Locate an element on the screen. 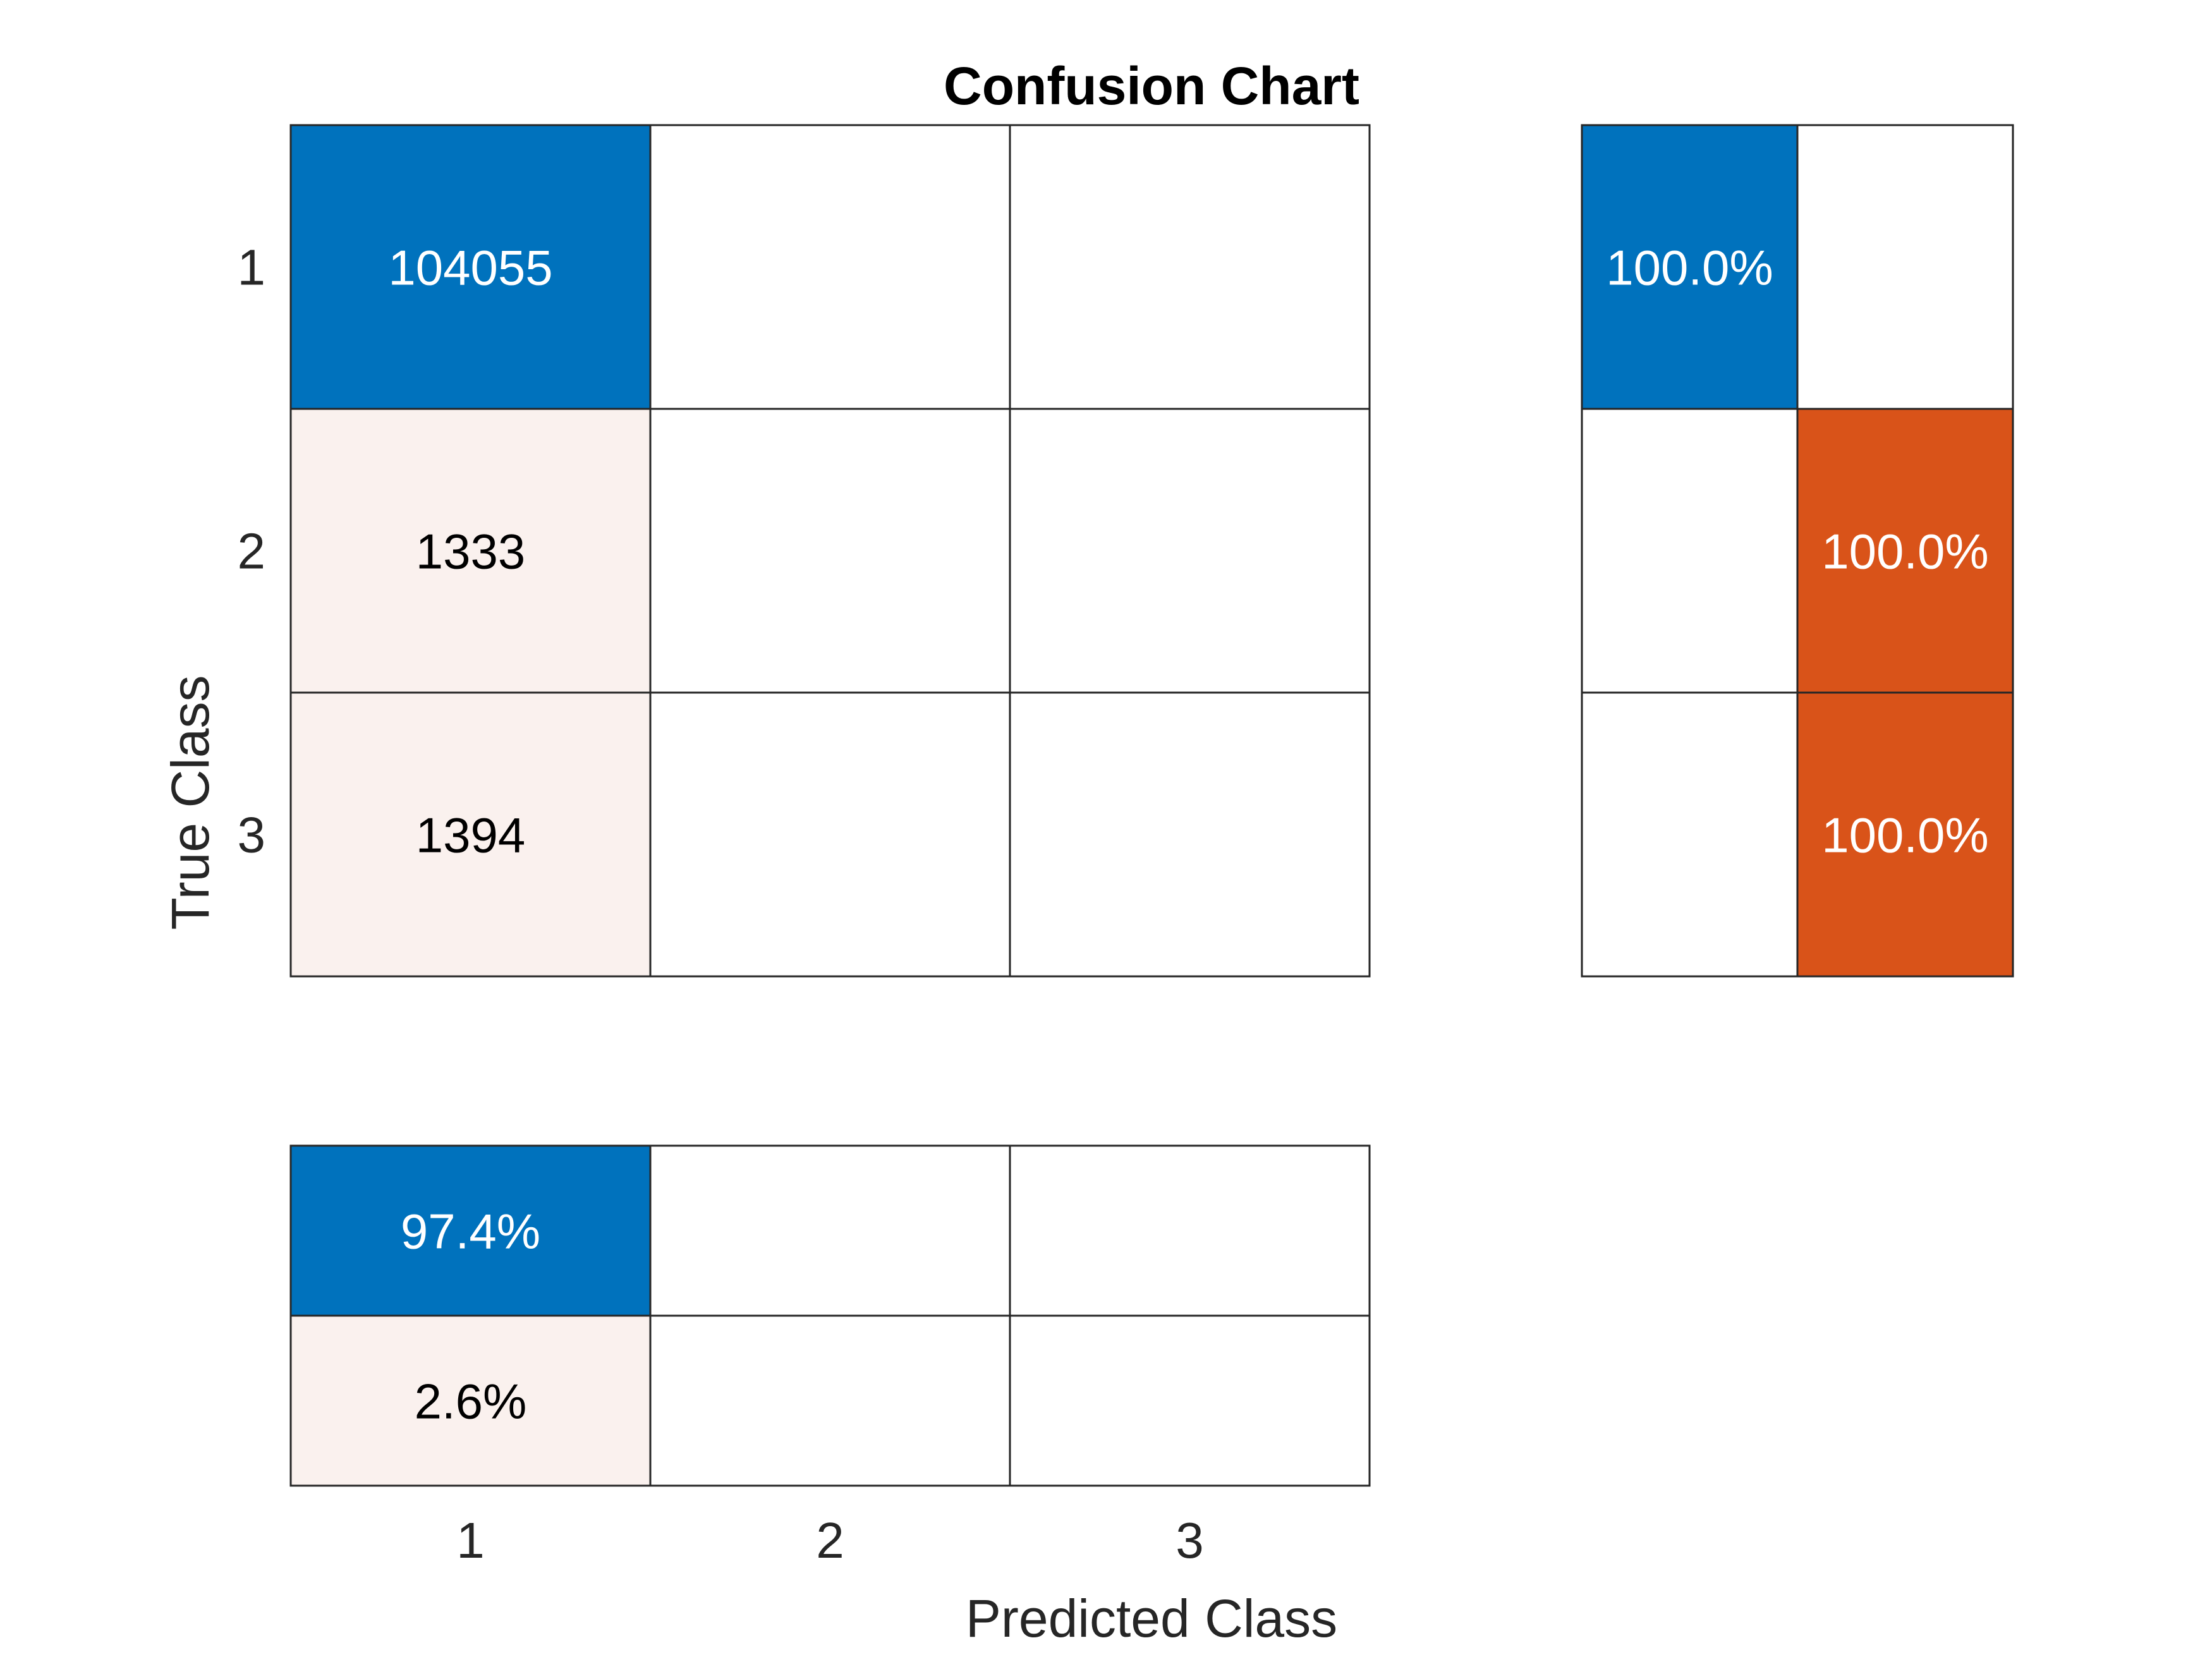 Image resolution: width=2212 pixels, height=1662 pixels. matrix-cell-label: 1333 is located at coordinates (471, 551).